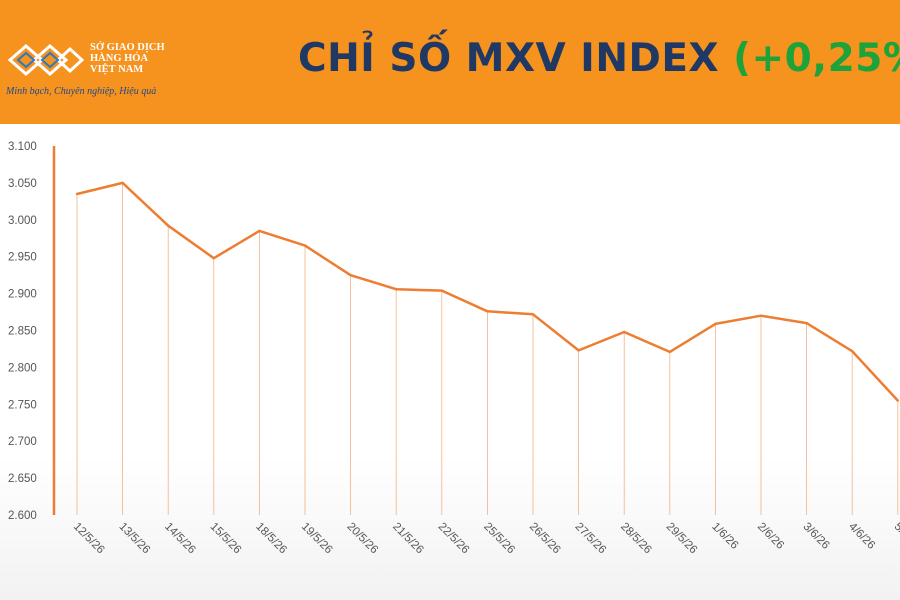  Describe the element at coordinates (127, 47) in the screenshot. I see `logo-name-line-1: SỞ GIAO DỊCH` at that location.